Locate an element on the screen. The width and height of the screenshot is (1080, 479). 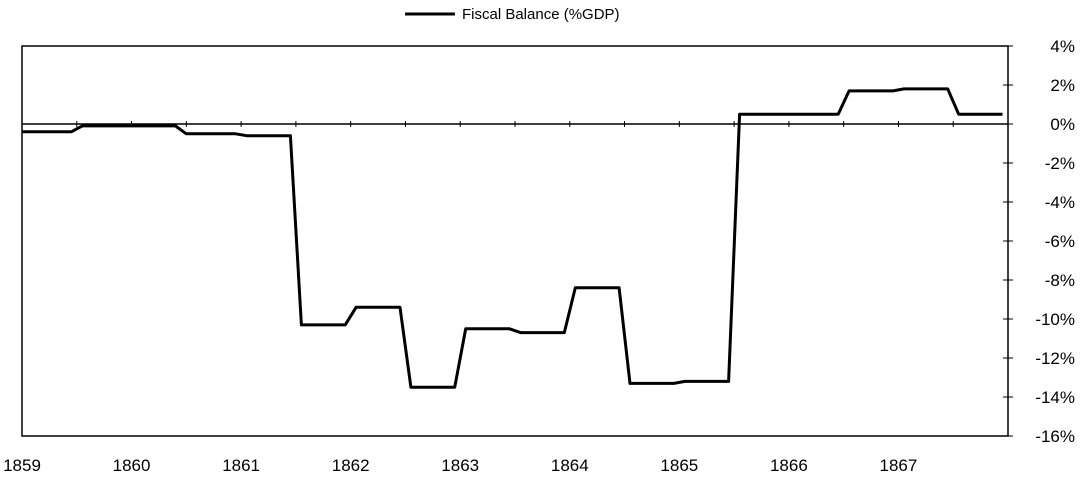
y-axis: 4% 2% 0% -2% -4% -6% -8% -10% -12% -14% -16% is located at coordinates (1039, 241).